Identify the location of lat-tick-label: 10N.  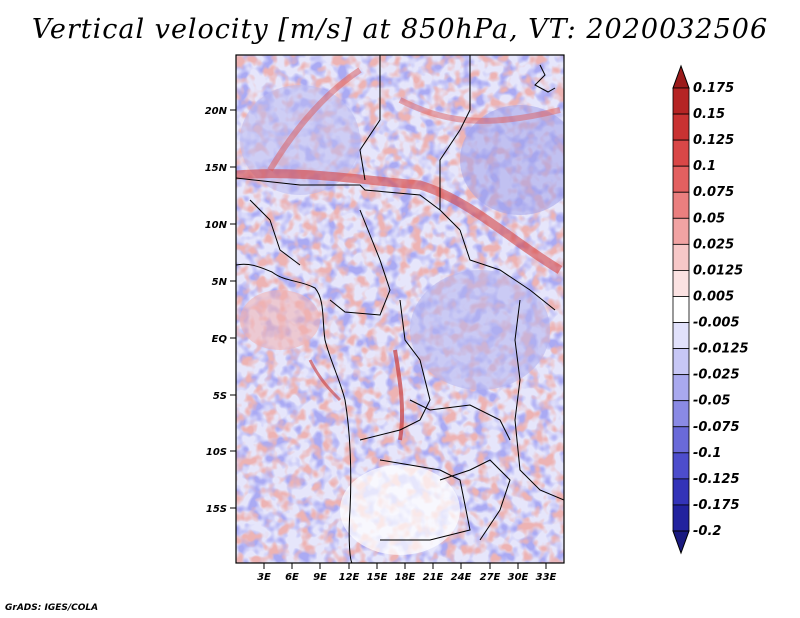
(216, 225).